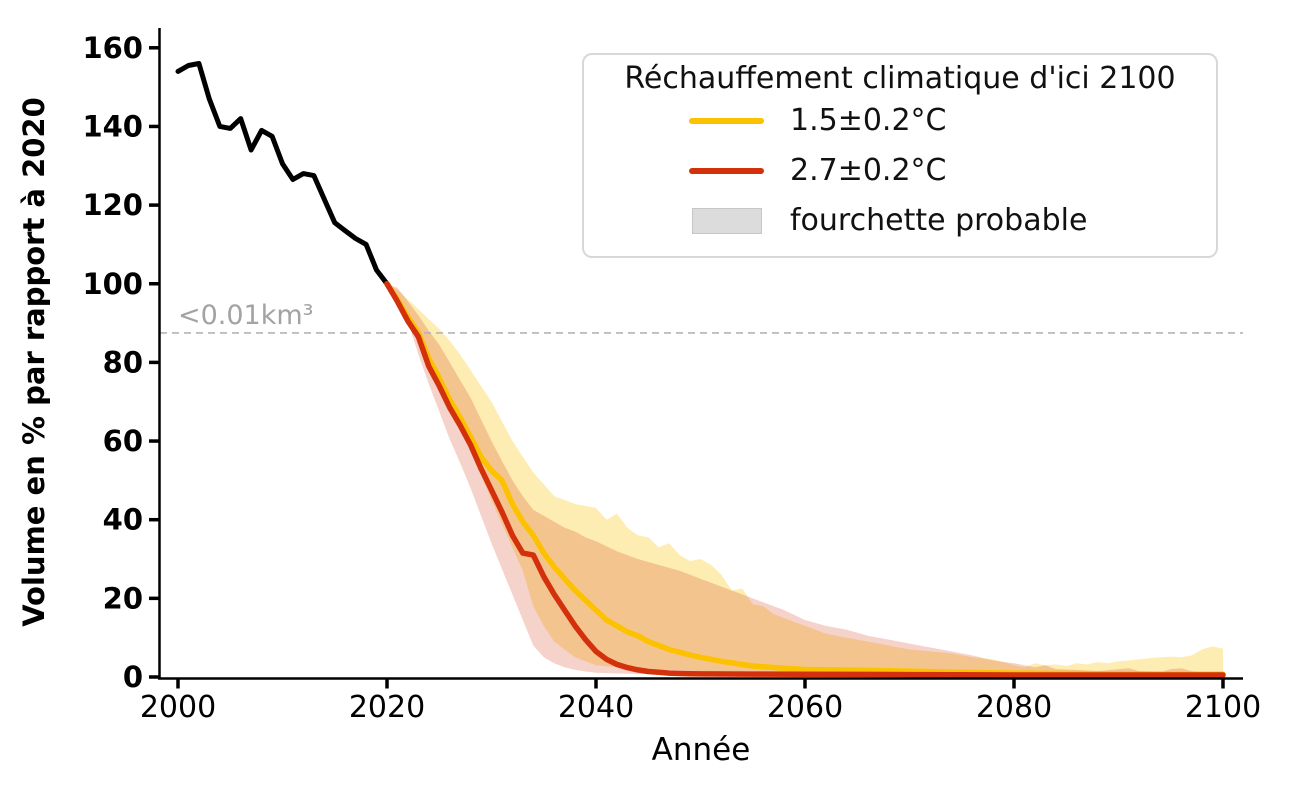 This screenshot has width=1300, height=800. What do you see at coordinates (939, 220) in the screenshot?
I see `legend-entry-label: fourchette probable` at bounding box center [939, 220].